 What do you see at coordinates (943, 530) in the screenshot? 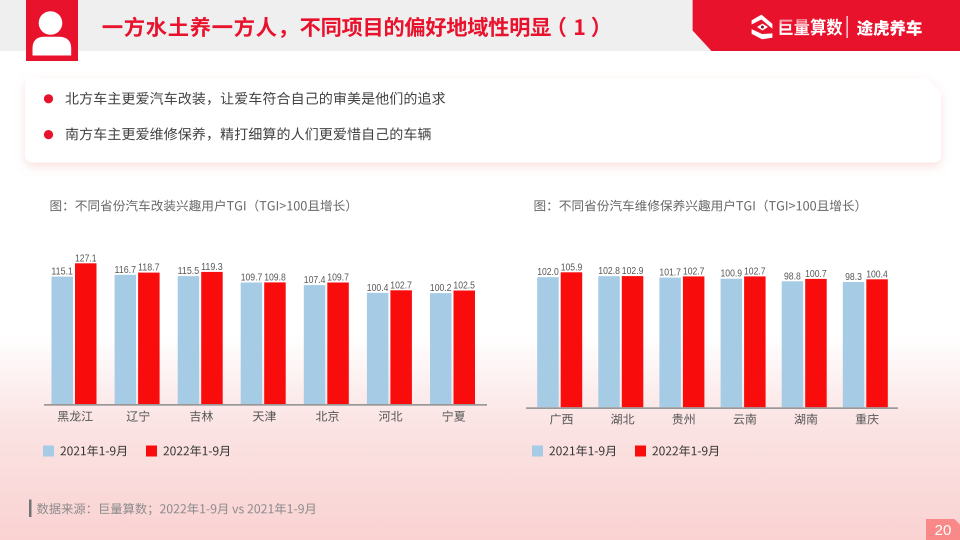
I see `svg-text: 20` at bounding box center [943, 530].